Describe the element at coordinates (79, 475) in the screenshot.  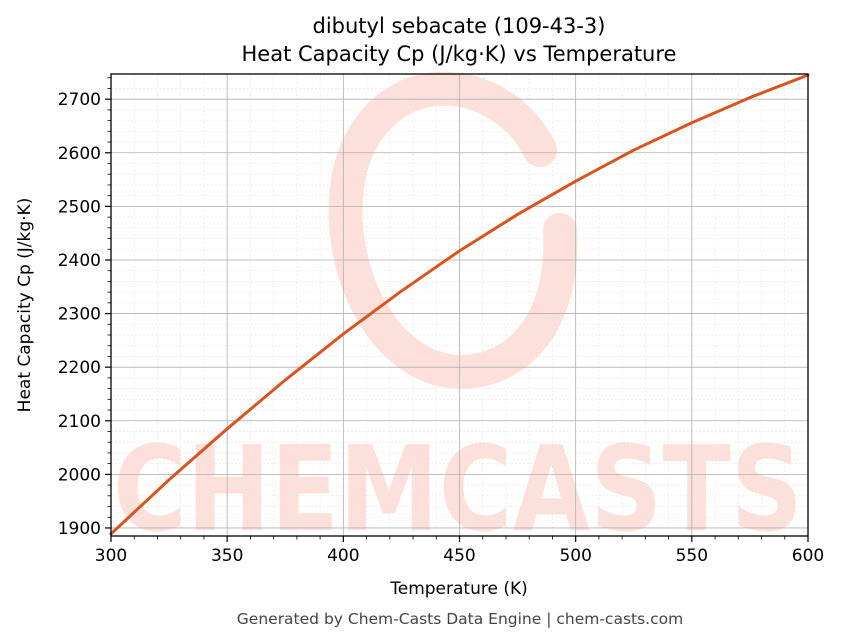
I see `y-tick-label: 2000` at that location.